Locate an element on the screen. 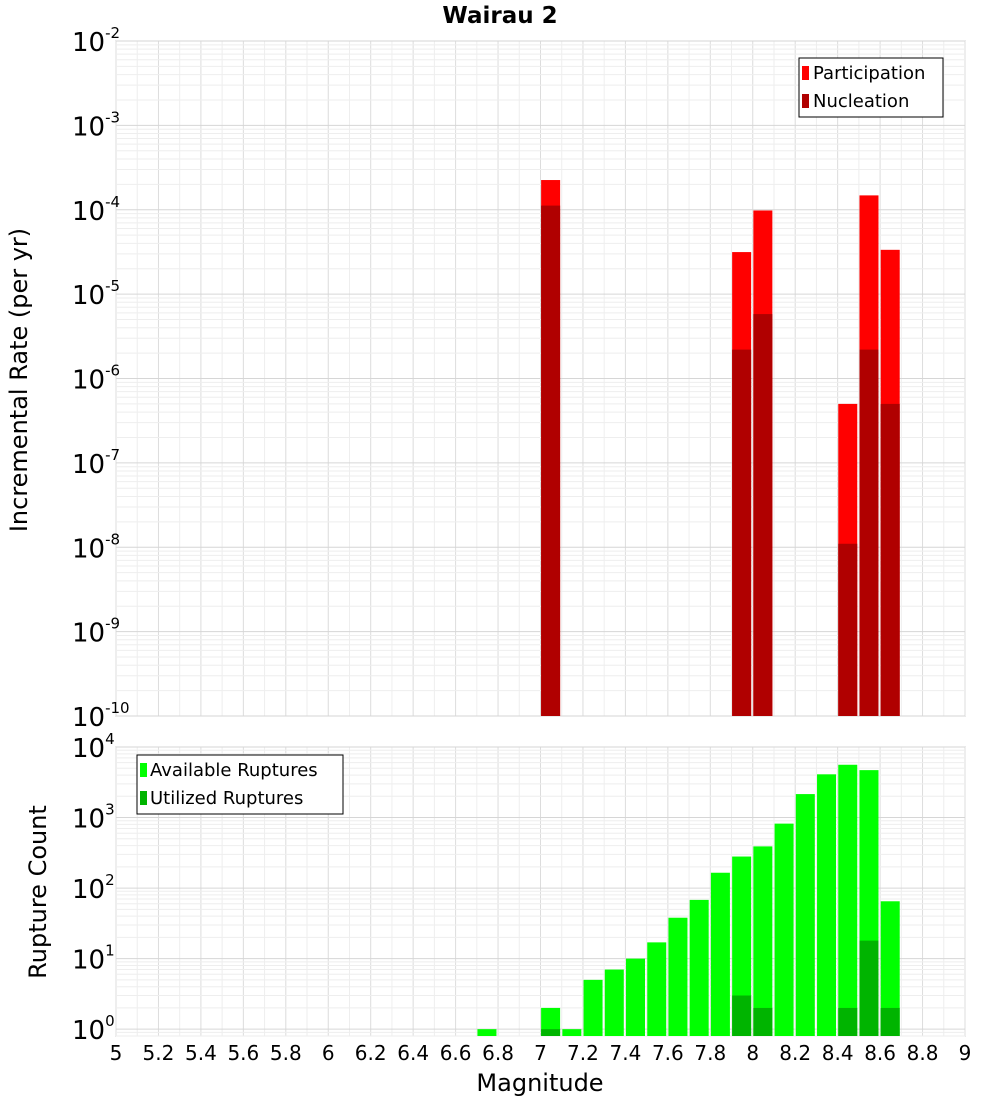  nucleation-swatch is located at coordinates (805, 101).